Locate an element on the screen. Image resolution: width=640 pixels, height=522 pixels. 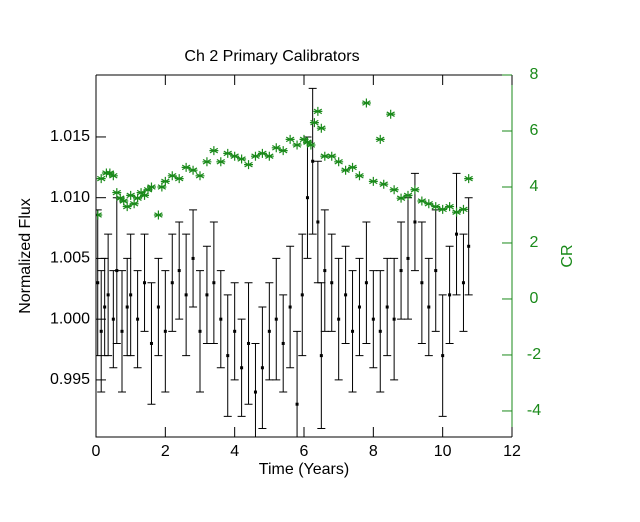
x-tick-label: 8 is located at coordinates (373, 451).